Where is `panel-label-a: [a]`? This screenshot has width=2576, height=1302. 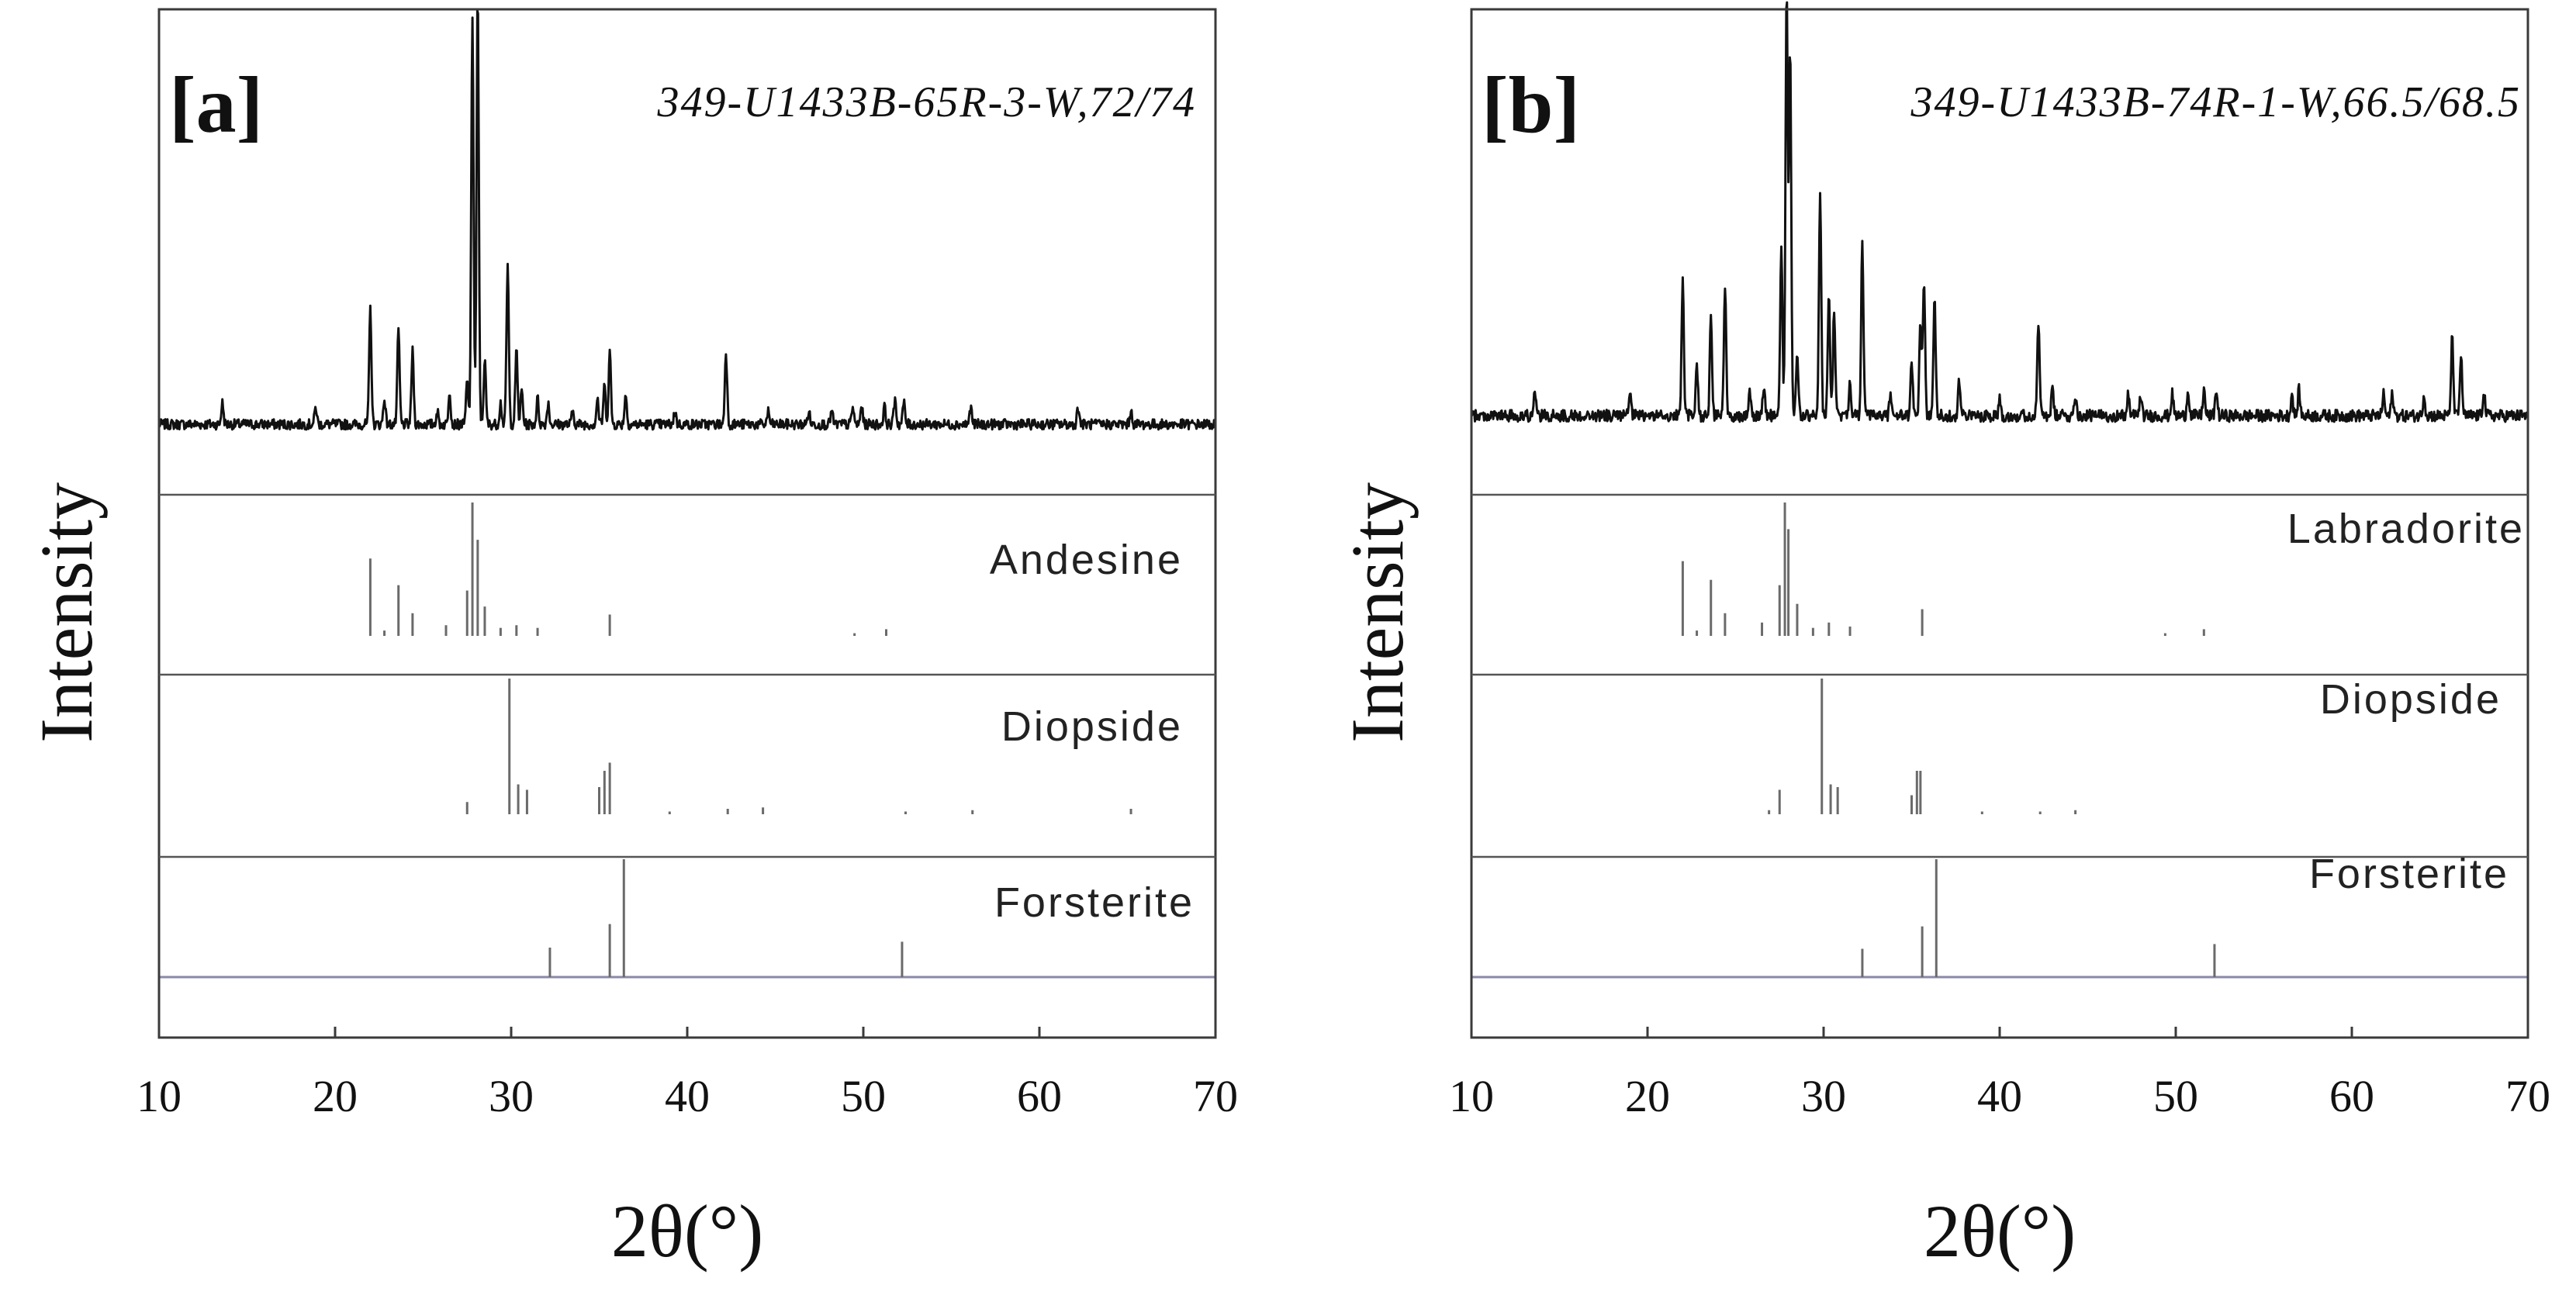
panel-label-a: [a] is located at coordinates (216, 105).